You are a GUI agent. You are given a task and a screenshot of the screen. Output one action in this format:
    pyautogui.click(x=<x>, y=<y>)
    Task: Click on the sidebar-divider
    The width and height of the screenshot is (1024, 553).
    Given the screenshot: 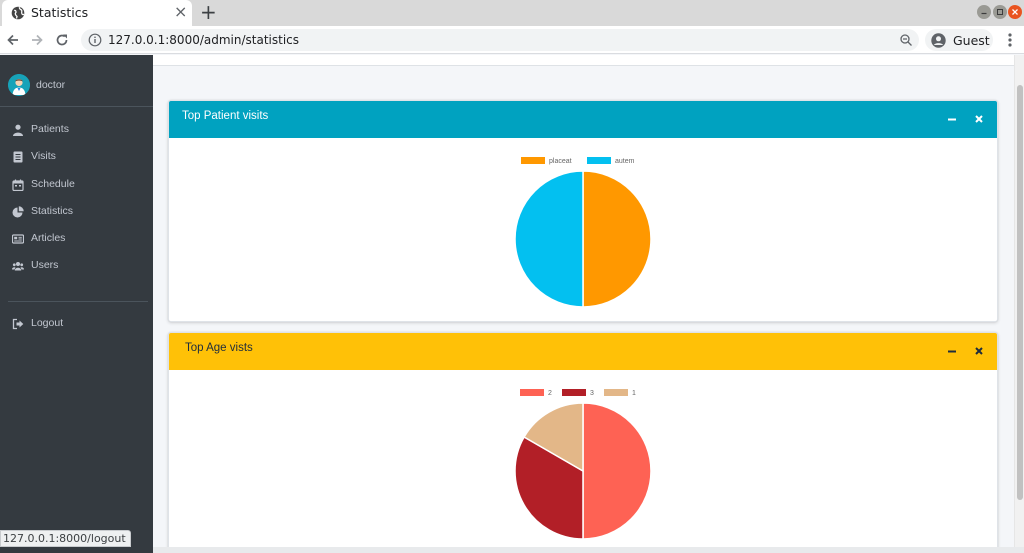 What is the action you would take?
    pyautogui.click(x=78, y=301)
    